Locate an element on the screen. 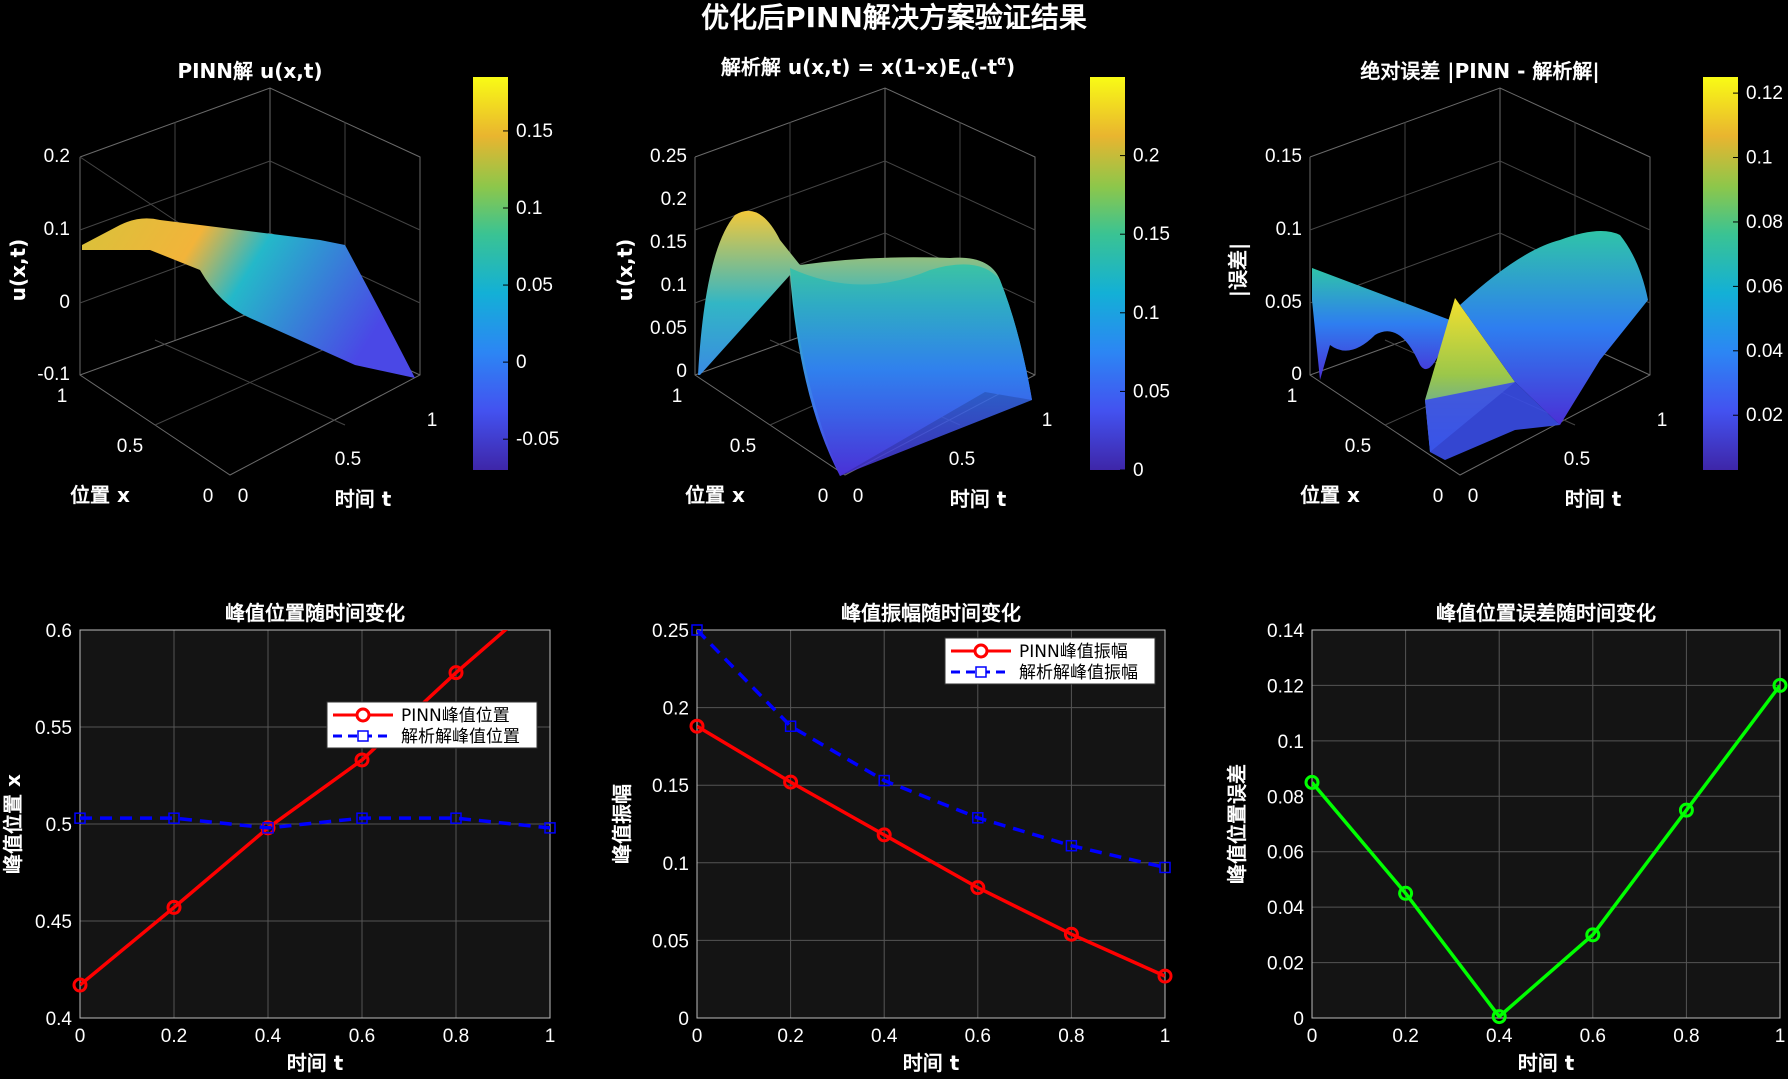 Image resolution: width=1788 pixels, height=1079 pixels. y-tick-label: 0.12 is located at coordinates (1285, 686).